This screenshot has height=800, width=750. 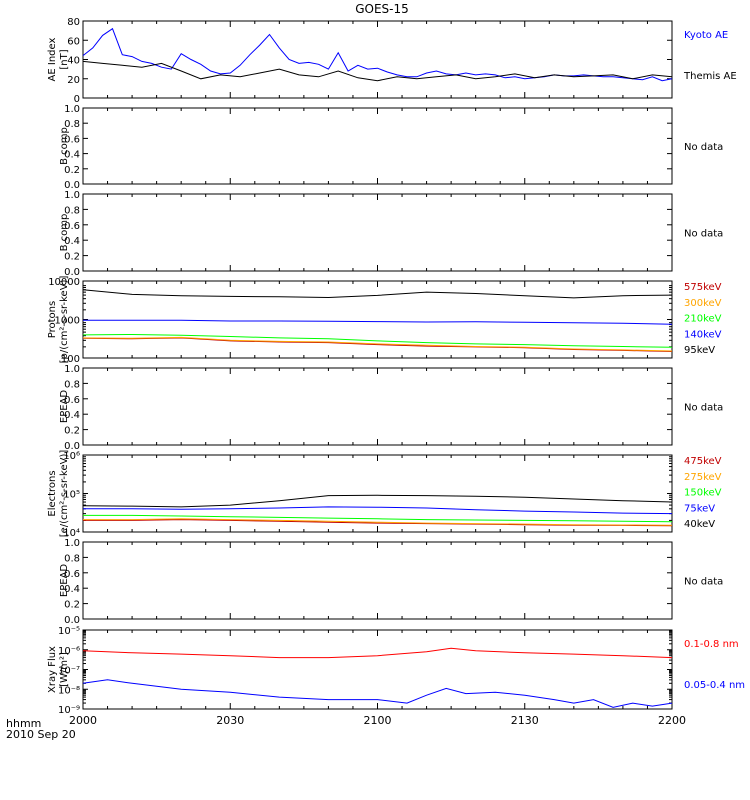 I want to click on panel-2: 0.0 0.2 0.4 0.6 0.8 1.0 B comp No data, so click(x=391, y=147).